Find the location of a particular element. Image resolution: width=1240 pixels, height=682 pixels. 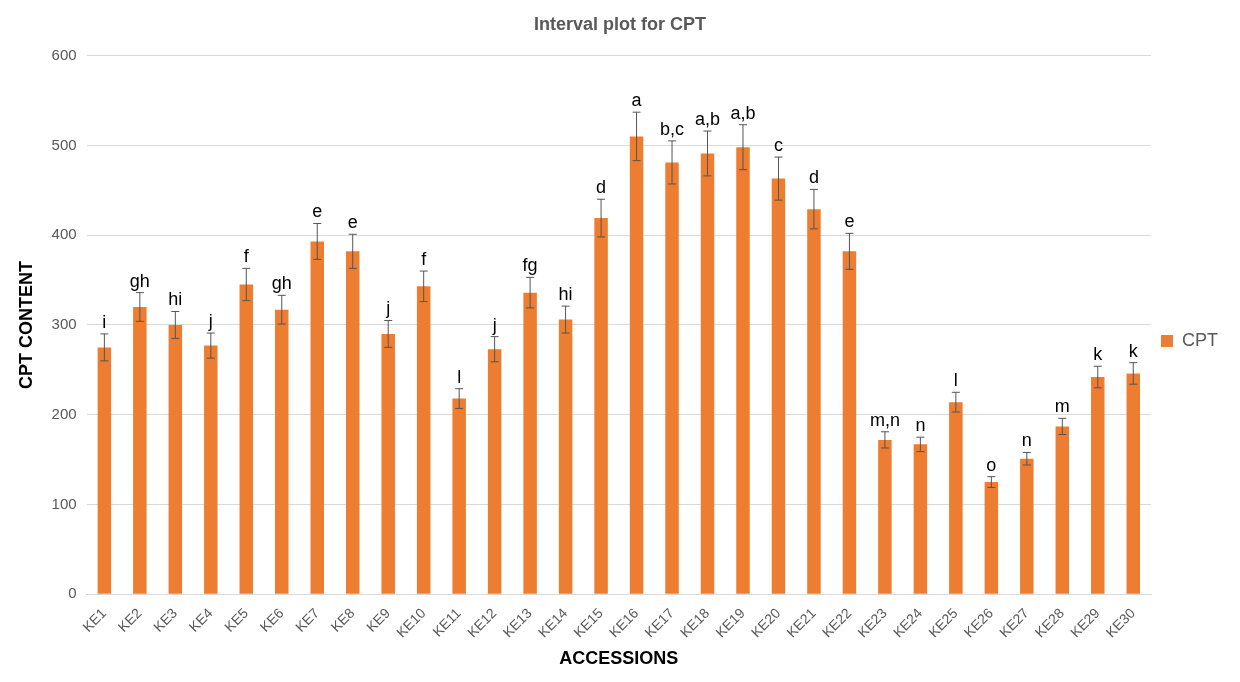

y-tick-label: 0 is located at coordinates (72, 593).